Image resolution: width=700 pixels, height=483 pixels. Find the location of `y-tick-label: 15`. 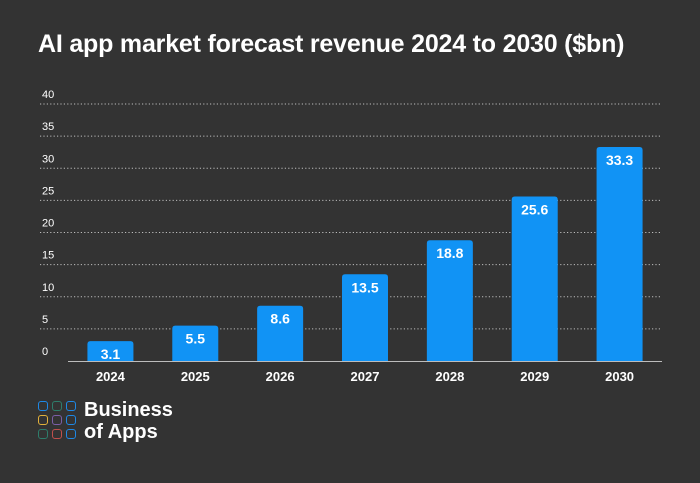

y-tick-label: 15 is located at coordinates (48, 256).